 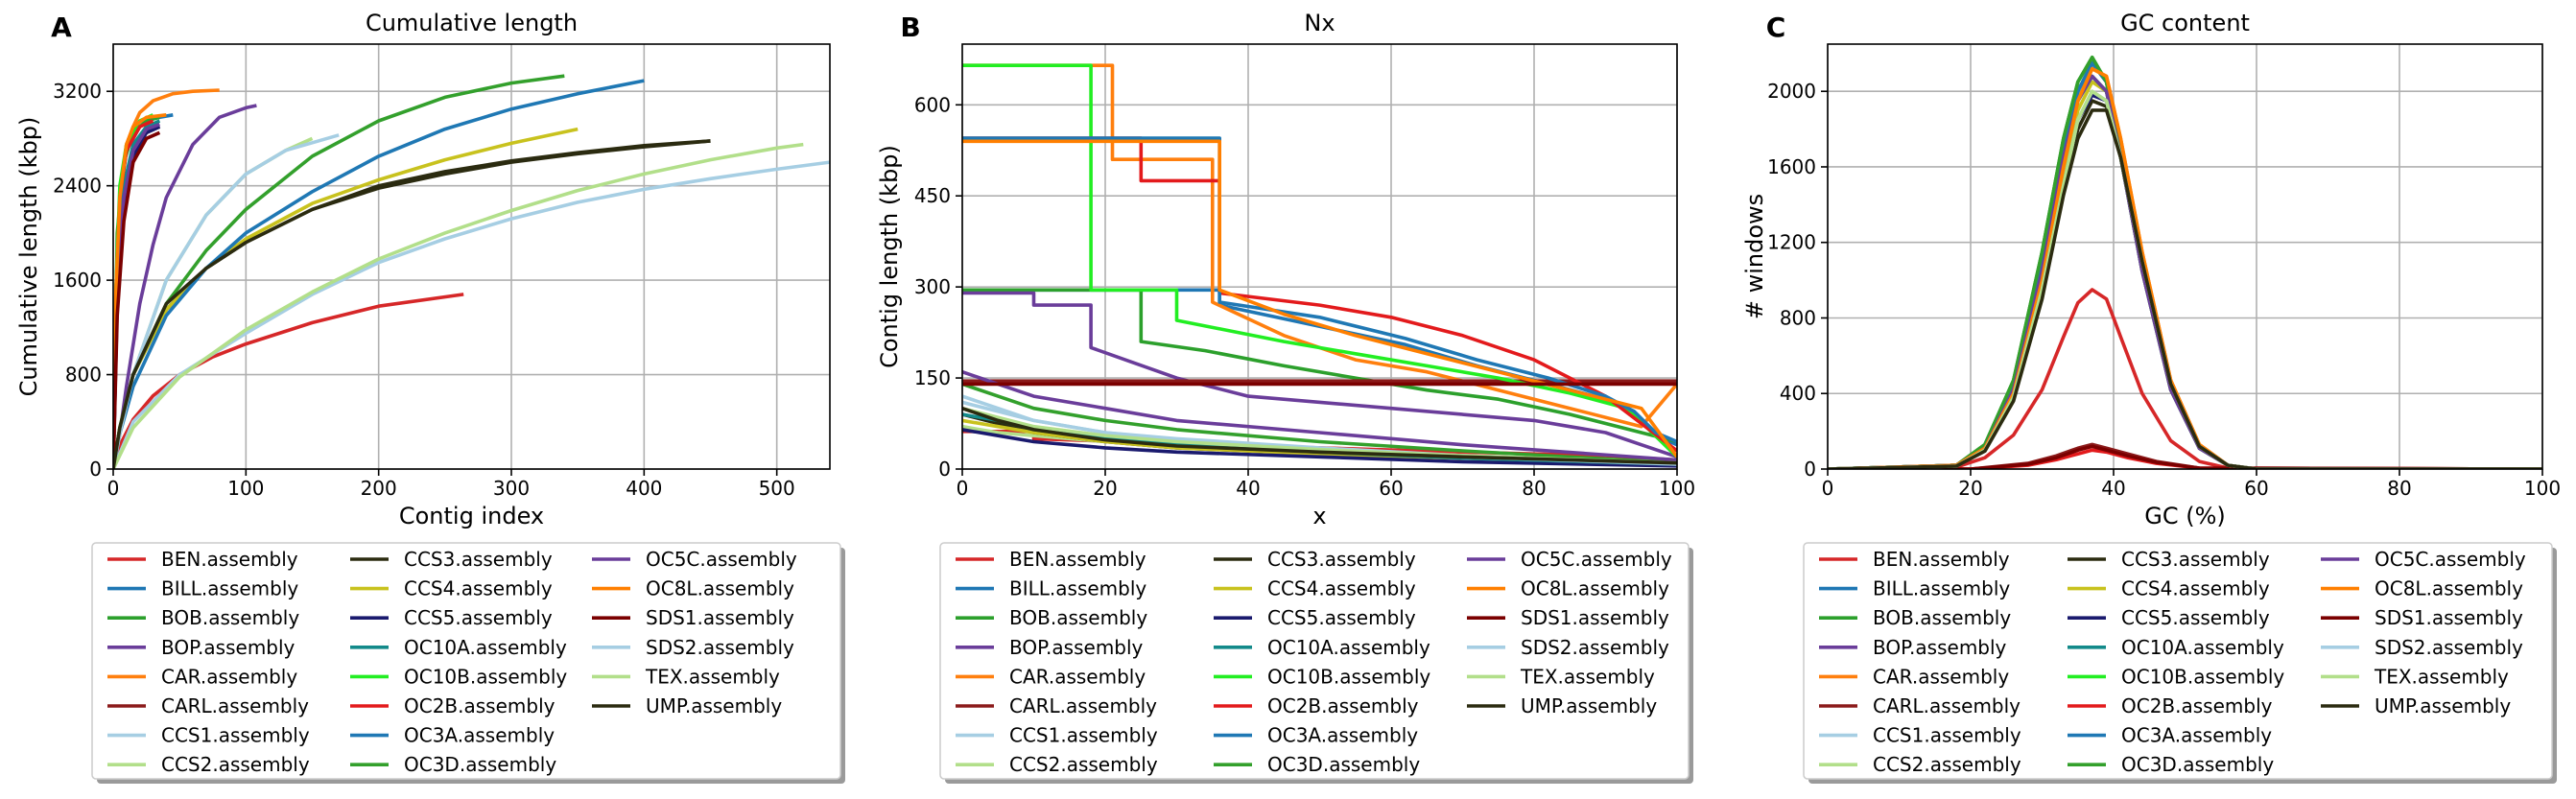 I want to click on y-tick-label: 600, so click(x=932, y=104).